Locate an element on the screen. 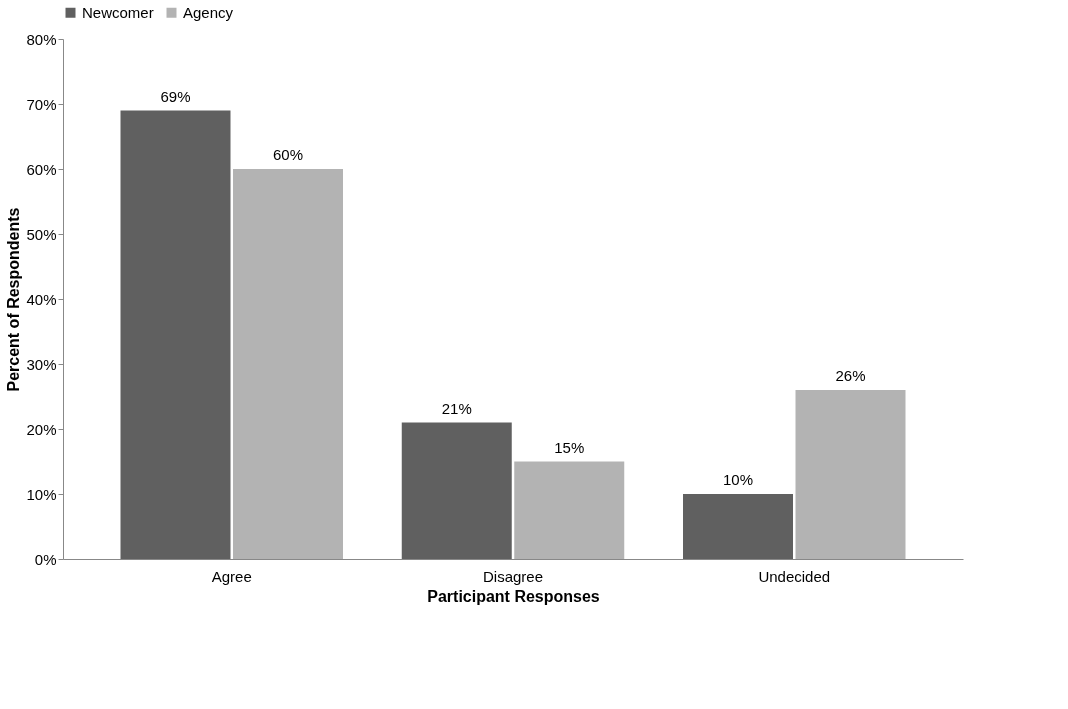  y-tick-label: 40% is located at coordinates (41, 299).